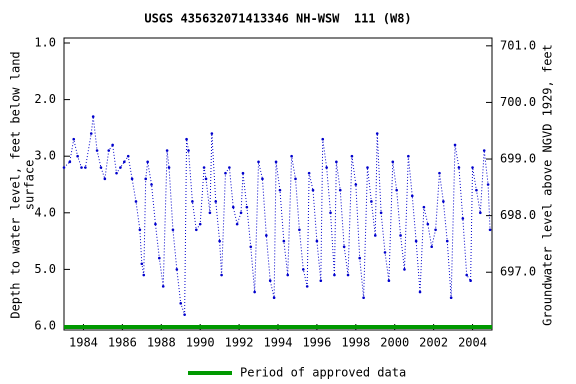 The height and width of the screenshot is (384, 576). What do you see at coordinates (16, 184) in the screenshot?
I see `y-axis-label: Depth to water level, feet below land` at bounding box center [16, 184].